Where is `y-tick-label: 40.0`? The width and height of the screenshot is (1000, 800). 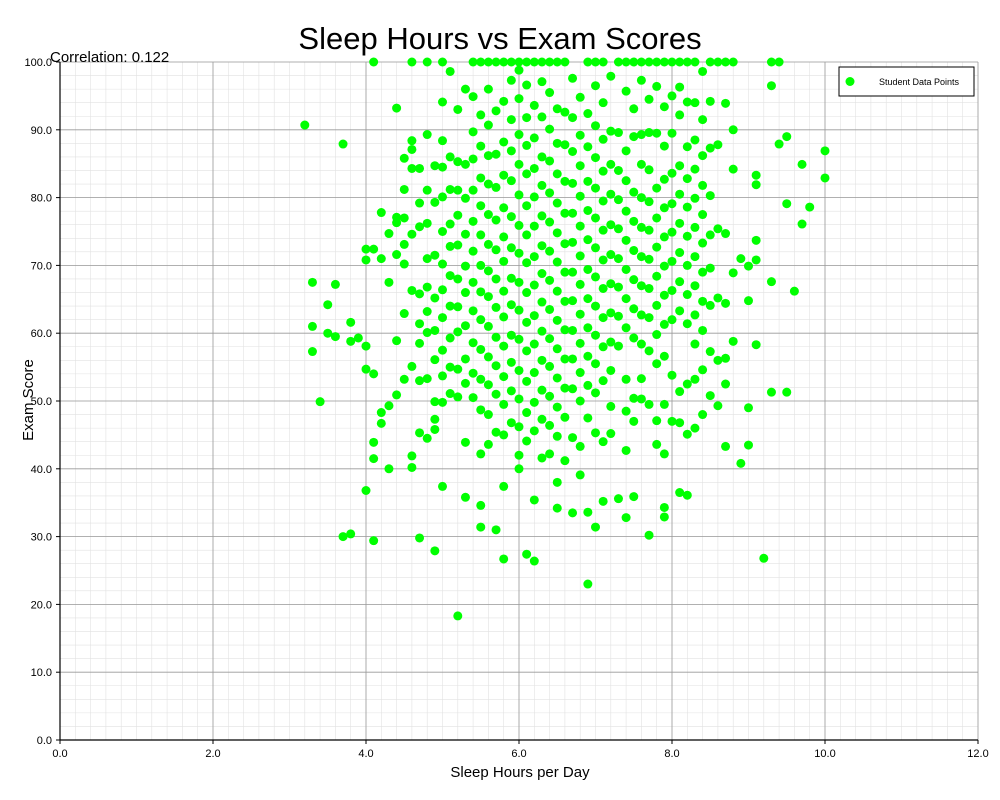 y-tick-label: 40.0 is located at coordinates (41, 470).